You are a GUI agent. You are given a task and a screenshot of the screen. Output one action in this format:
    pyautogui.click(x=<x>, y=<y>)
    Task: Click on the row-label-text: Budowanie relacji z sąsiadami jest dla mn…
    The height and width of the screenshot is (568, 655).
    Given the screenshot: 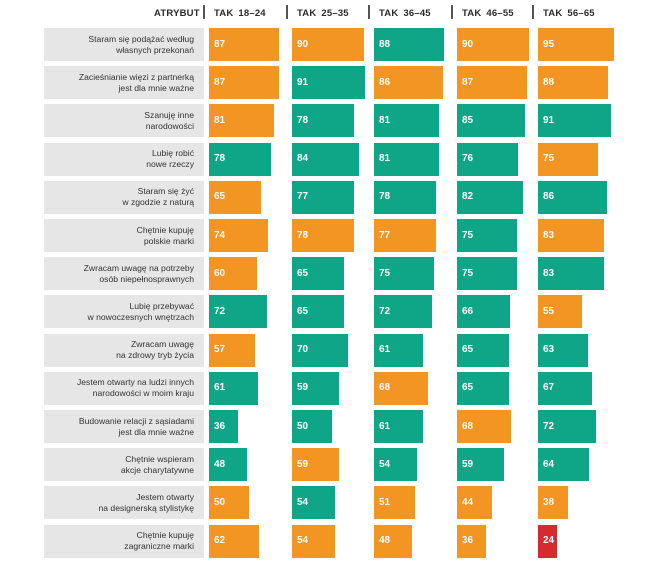 What is the action you would take?
    pyautogui.click(x=136, y=427)
    